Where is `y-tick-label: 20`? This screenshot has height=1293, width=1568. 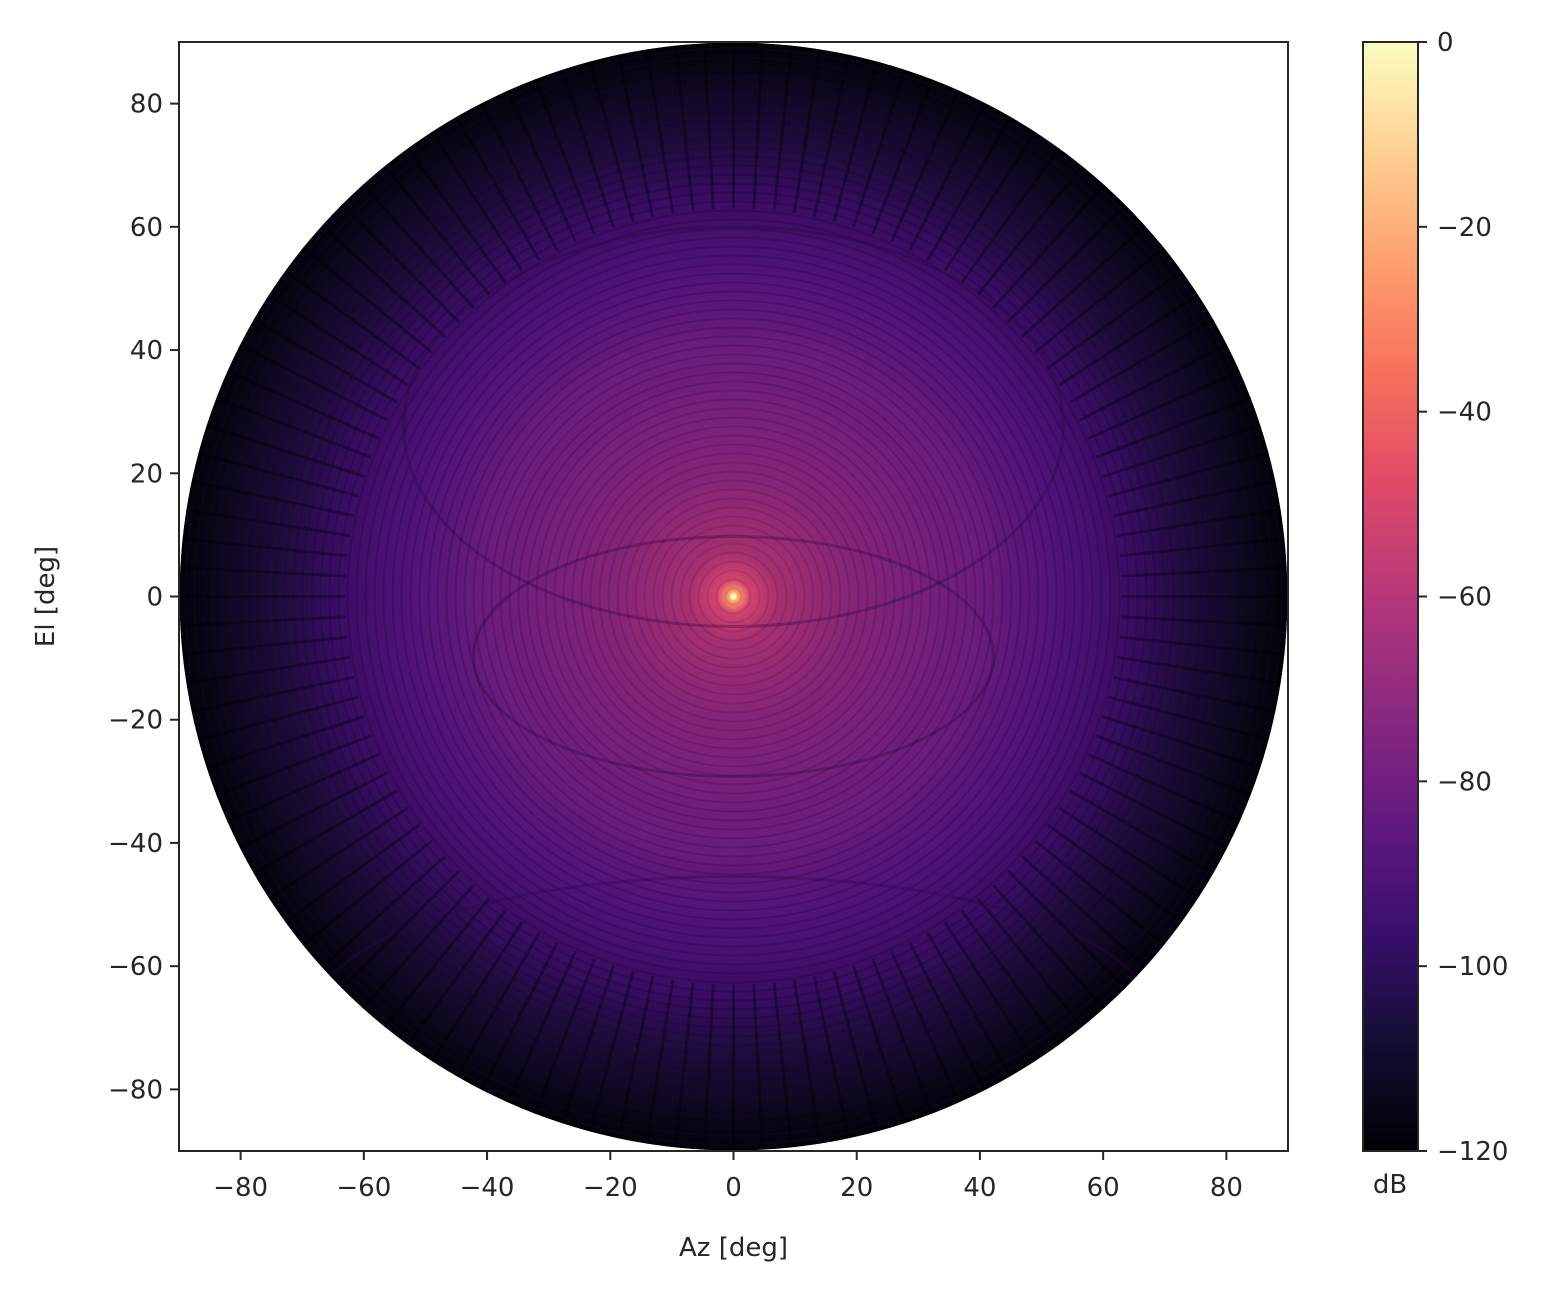 y-tick-label: 20 is located at coordinates (146, 474).